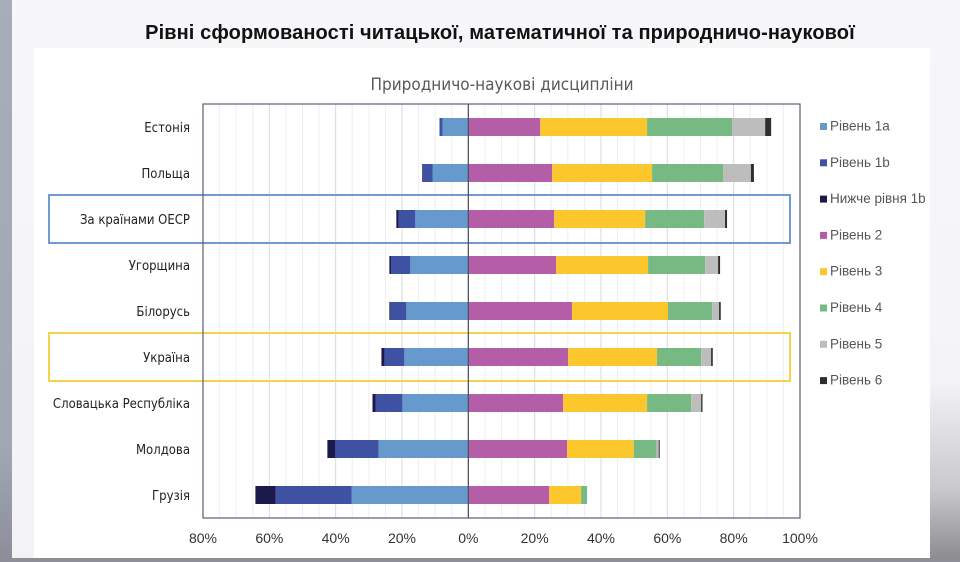 This screenshot has width=960, height=562. What do you see at coordinates (856, 380) in the screenshot?
I see `legend-label: Рівень 6` at bounding box center [856, 380].